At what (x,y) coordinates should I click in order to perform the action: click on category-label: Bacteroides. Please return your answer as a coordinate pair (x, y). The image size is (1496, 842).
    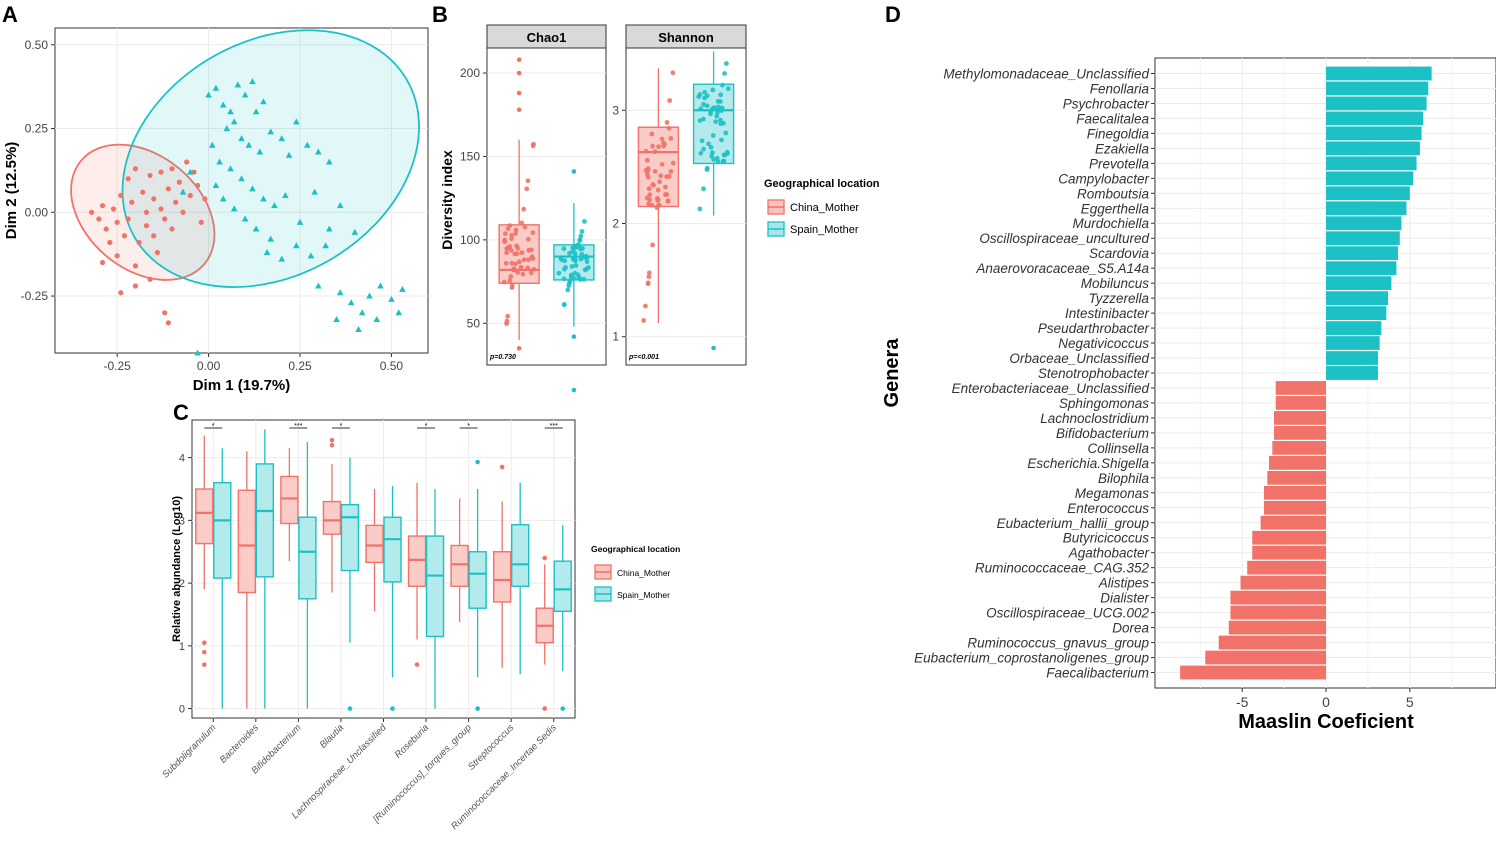
    Looking at the image, I should click on (239, 743).